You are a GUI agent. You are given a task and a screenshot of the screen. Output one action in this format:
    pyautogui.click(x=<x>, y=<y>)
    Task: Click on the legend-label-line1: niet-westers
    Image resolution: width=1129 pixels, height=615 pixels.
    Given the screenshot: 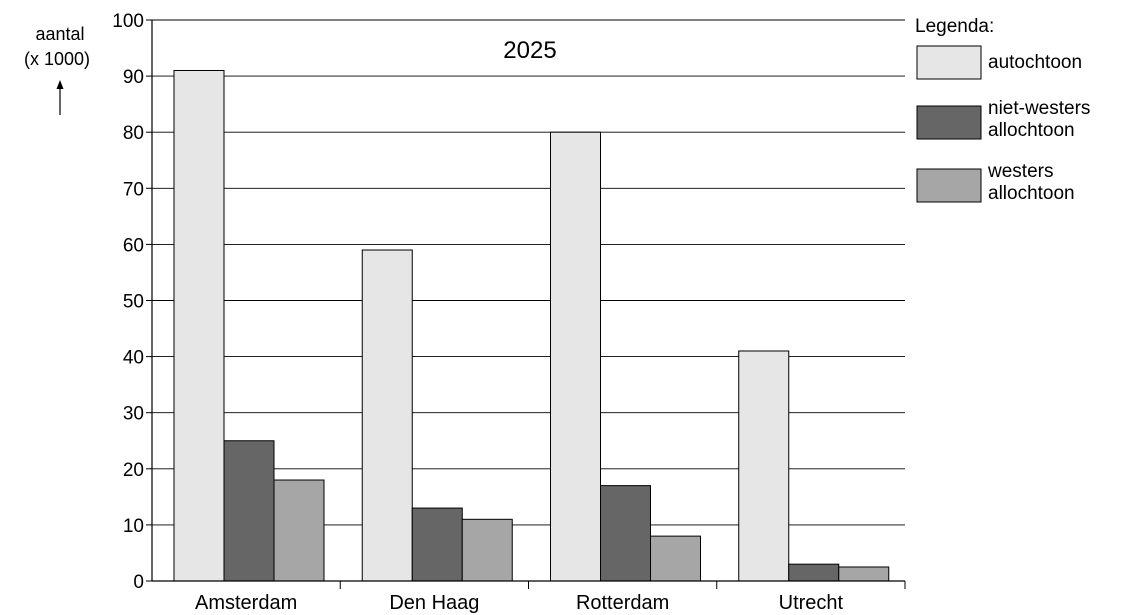 What is the action you would take?
    pyautogui.click(x=1039, y=108)
    